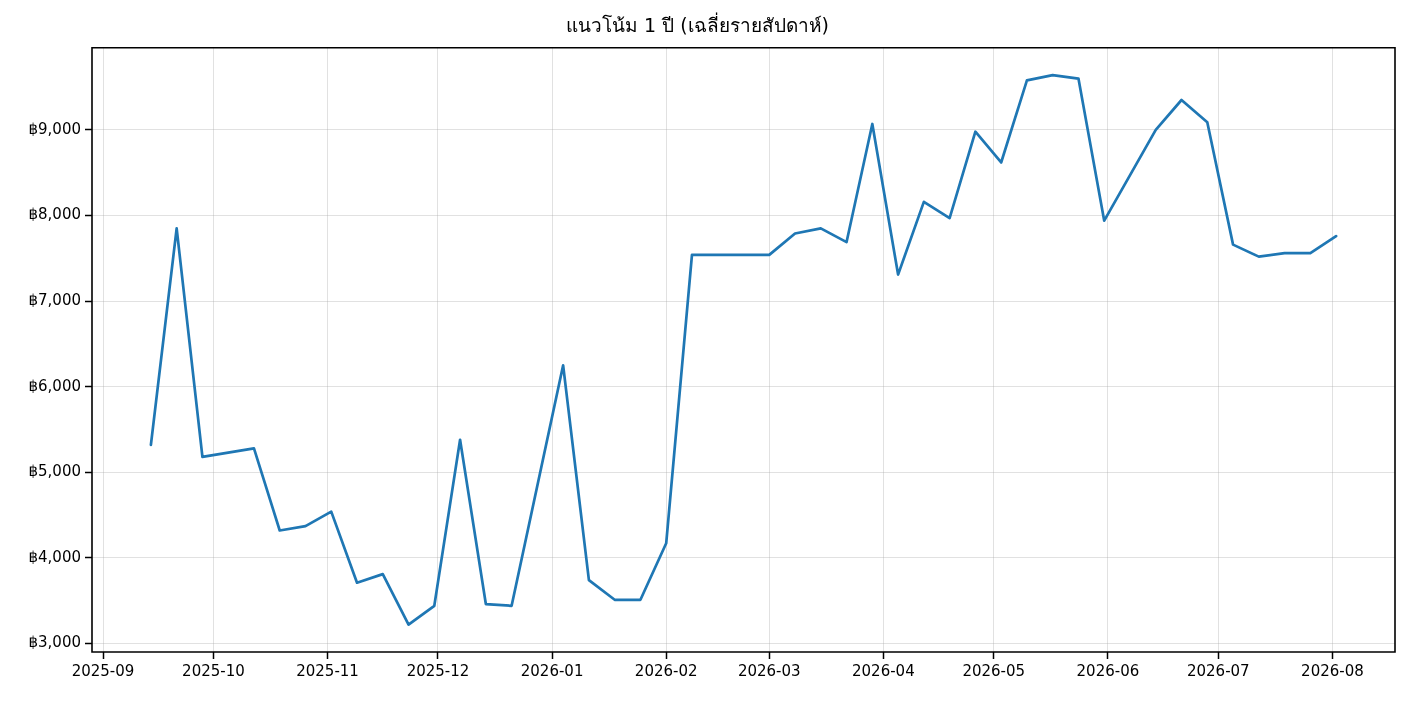 The width and height of the screenshot is (1410, 704). Describe the element at coordinates (103, 670) in the screenshot. I see `x-tick-label: 2025-09` at that location.